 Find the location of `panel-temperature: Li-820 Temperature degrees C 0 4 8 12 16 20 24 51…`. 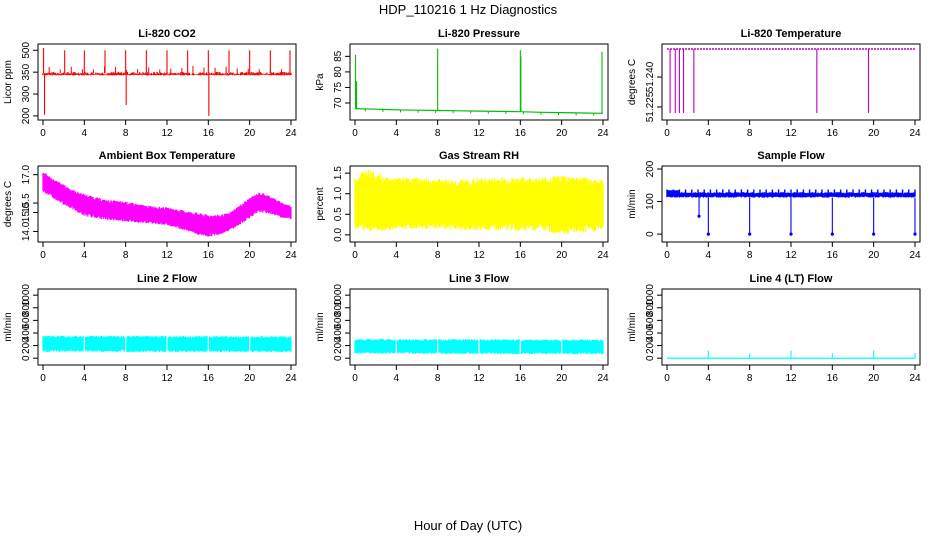

panel-temperature: Li-820 Temperature degrees C 0 4 8 12 16 20 24 51… is located at coordinates (774, 83).